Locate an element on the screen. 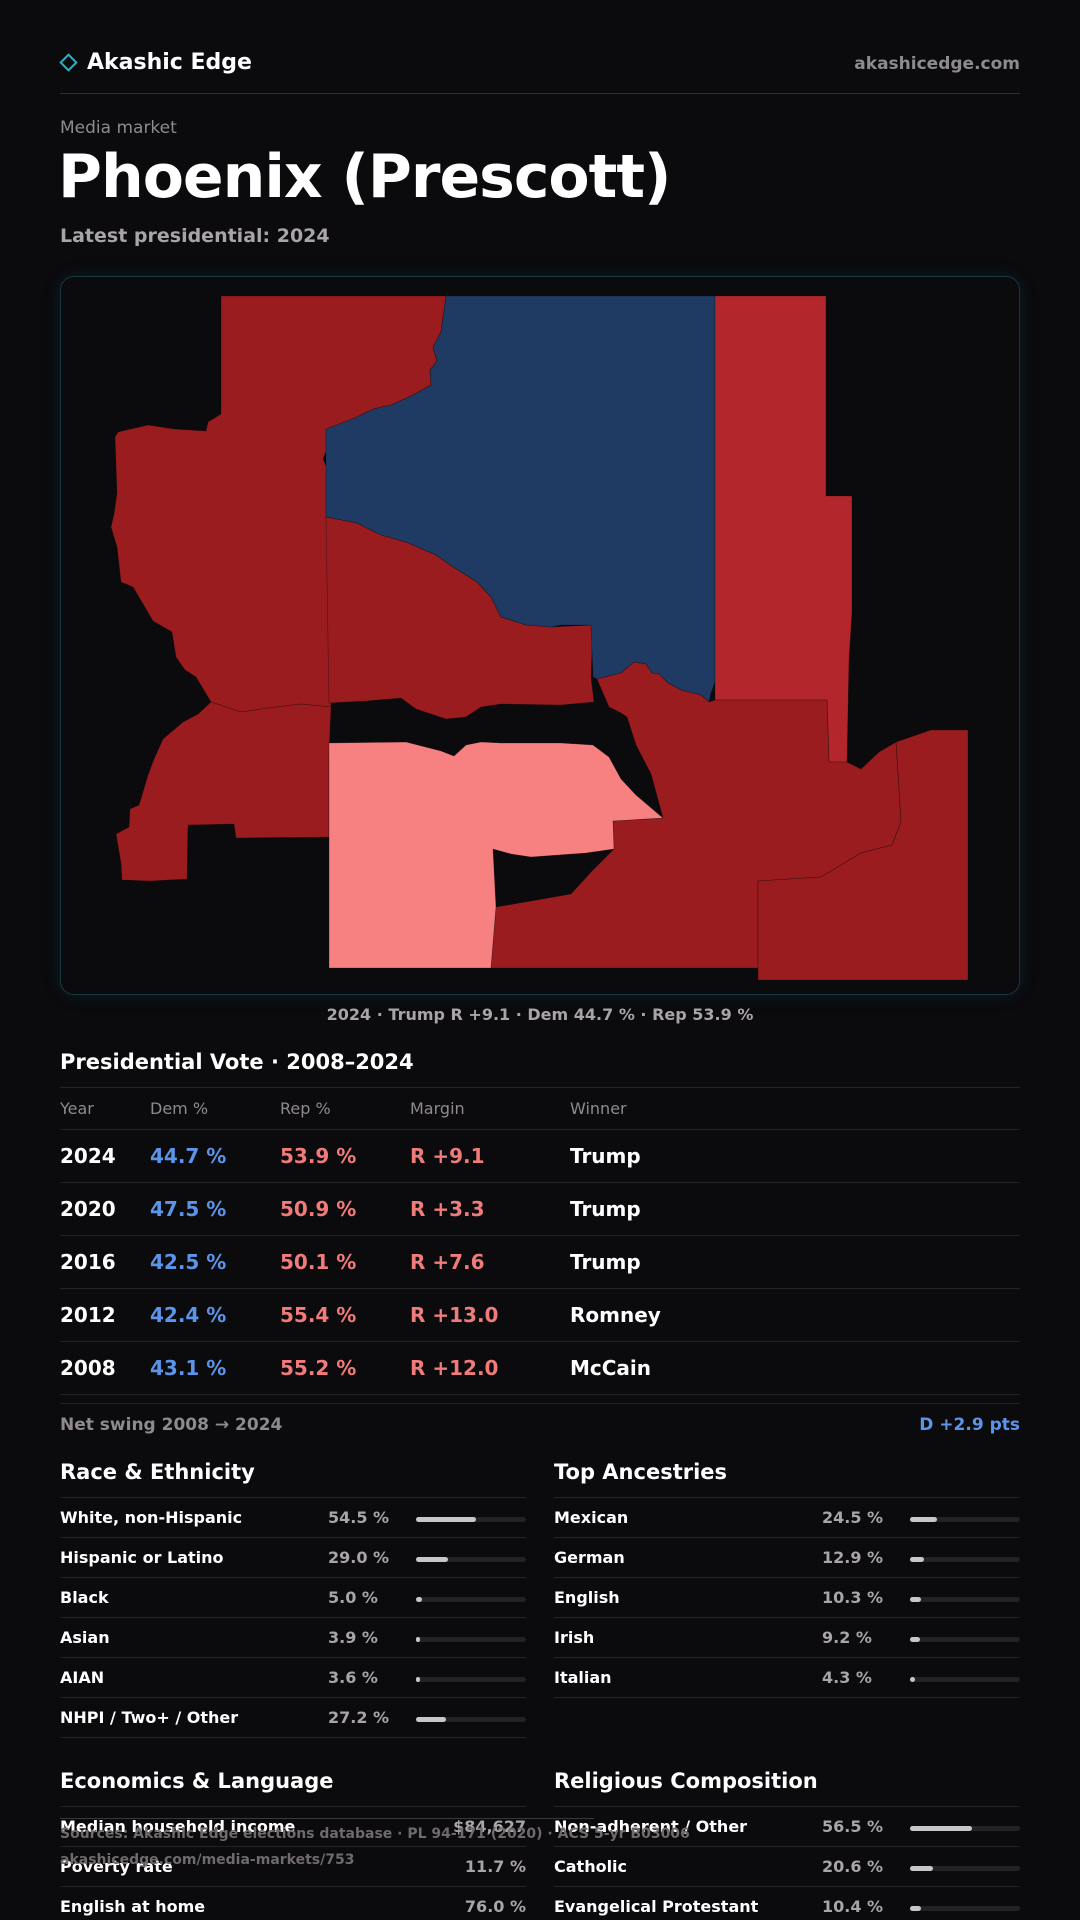  site-header: Akashic Edge akashicedge.com is located at coordinates (539, 70).